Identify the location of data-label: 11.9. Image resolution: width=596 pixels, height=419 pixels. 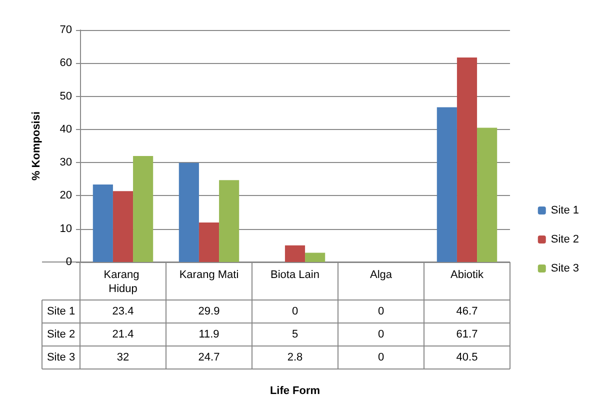
(209, 334).